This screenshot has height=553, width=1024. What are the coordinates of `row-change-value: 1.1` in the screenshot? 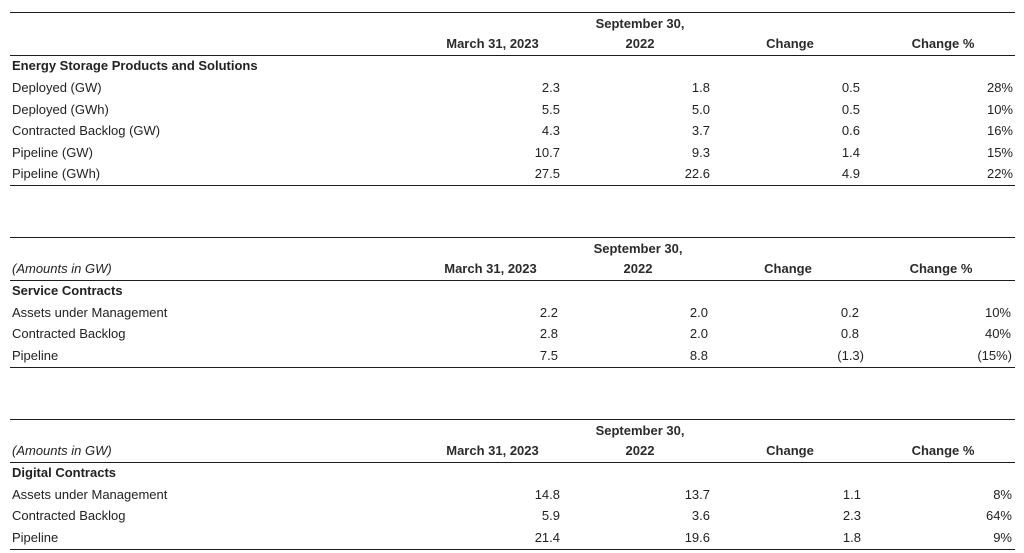 It's located at (851, 494).